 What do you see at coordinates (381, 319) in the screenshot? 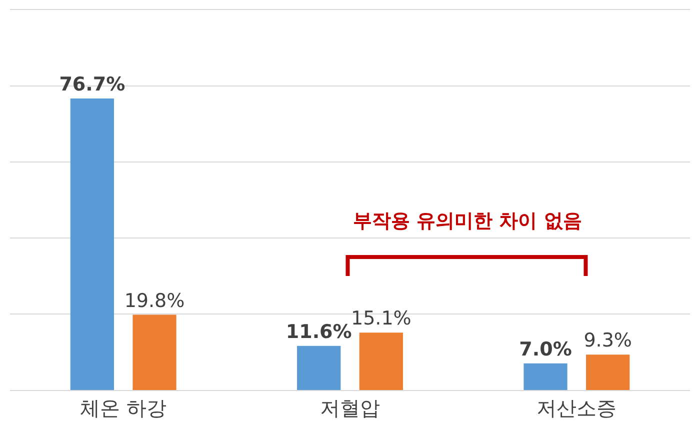
I see `data-label: 15.1%` at bounding box center [381, 319].